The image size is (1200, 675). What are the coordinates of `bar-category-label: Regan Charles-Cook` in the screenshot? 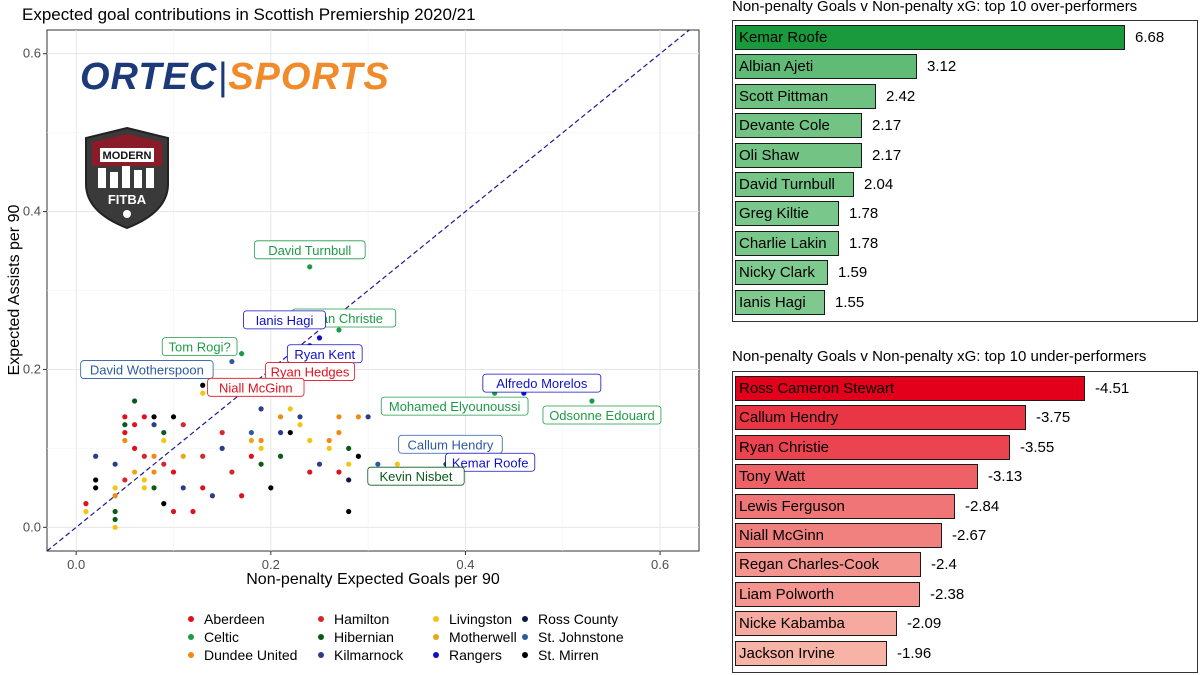 It's located at (809, 565).